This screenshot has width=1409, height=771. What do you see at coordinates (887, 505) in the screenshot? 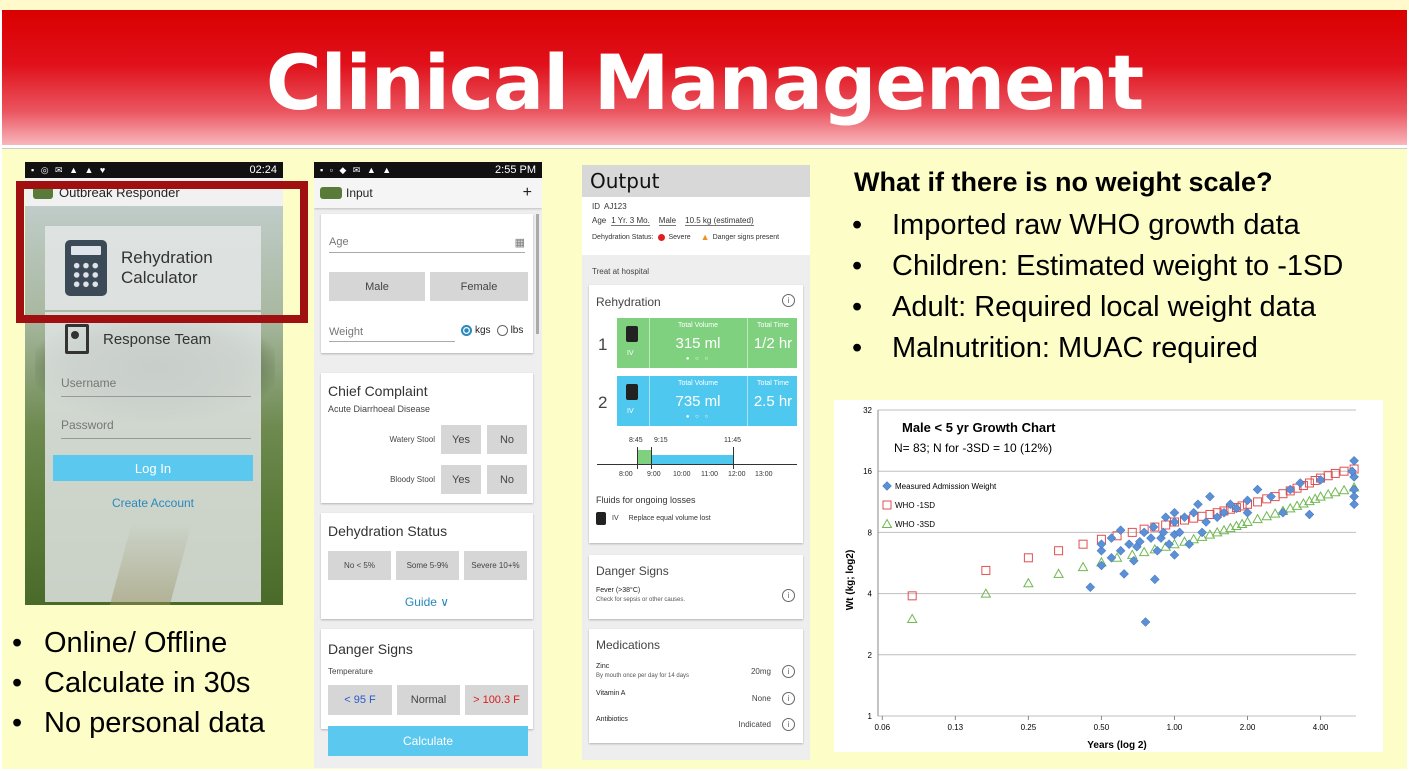
I see `legend-marker` at bounding box center [887, 505].